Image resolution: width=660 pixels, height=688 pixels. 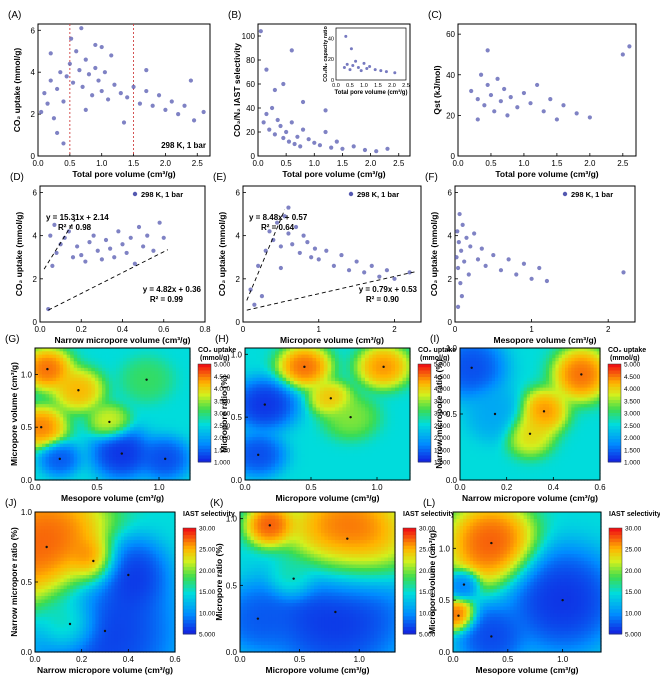 I want to click on x-axis-label: Mesopore volume (cm³/g), so click(x=112, y=498).